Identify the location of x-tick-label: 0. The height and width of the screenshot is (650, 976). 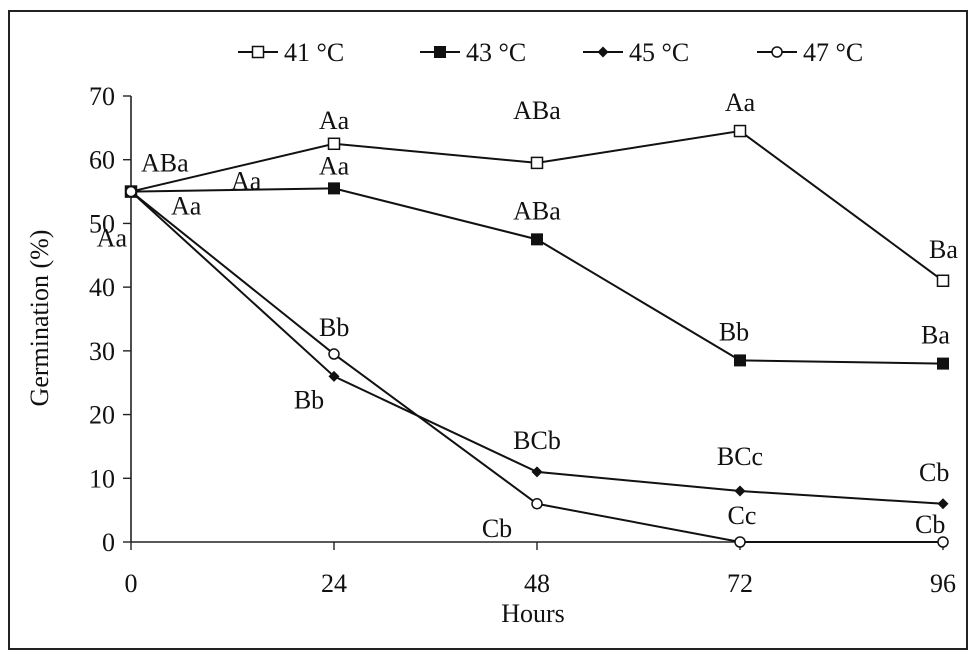
(131, 583).